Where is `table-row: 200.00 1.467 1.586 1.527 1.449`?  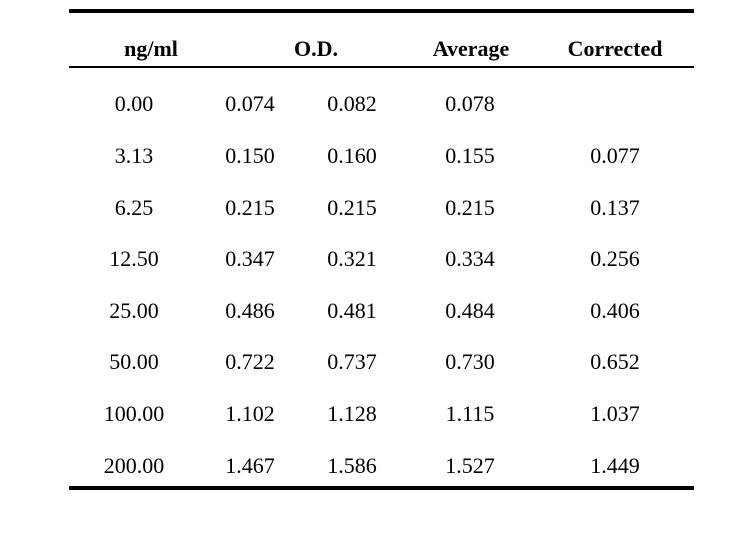
table-row: 200.00 1.467 1.586 1.527 1.449 is located at coordinates (381, 466).